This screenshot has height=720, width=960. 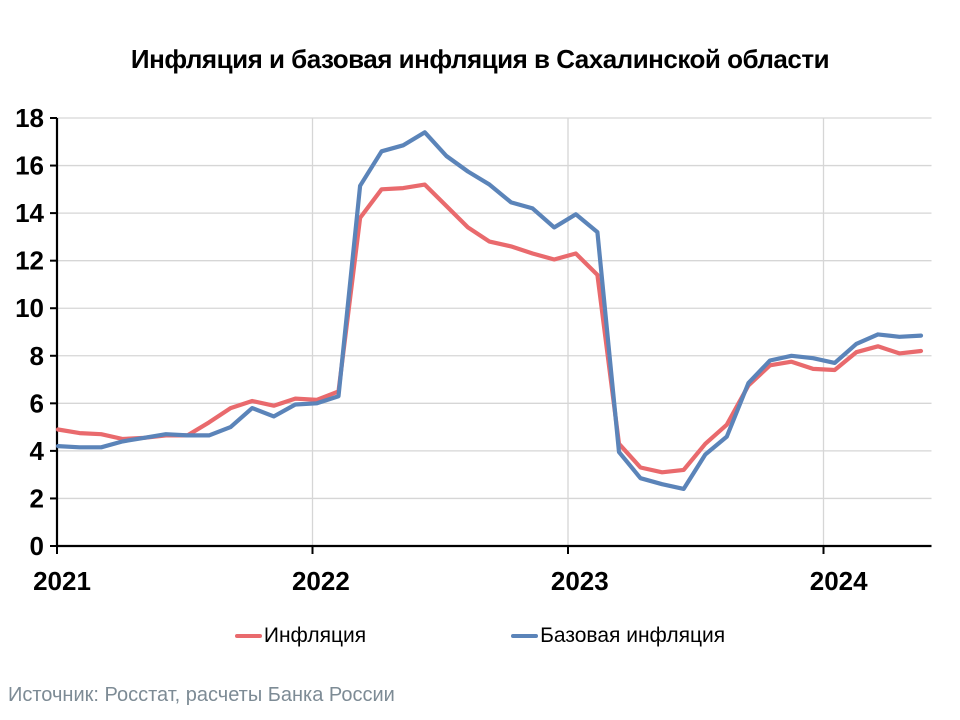 What do you see at coordinates (248, 636) in the screenshot?
I see `inflation-line-swatch-icon` at bounding box center [248, 636].